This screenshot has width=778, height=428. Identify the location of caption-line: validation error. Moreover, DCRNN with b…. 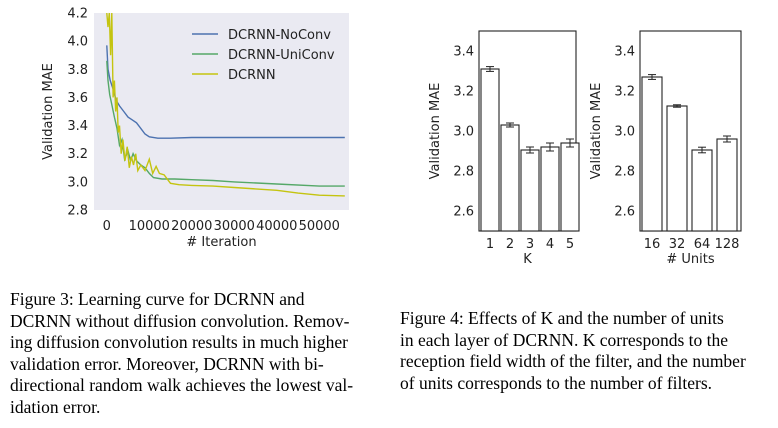
(167, 363).